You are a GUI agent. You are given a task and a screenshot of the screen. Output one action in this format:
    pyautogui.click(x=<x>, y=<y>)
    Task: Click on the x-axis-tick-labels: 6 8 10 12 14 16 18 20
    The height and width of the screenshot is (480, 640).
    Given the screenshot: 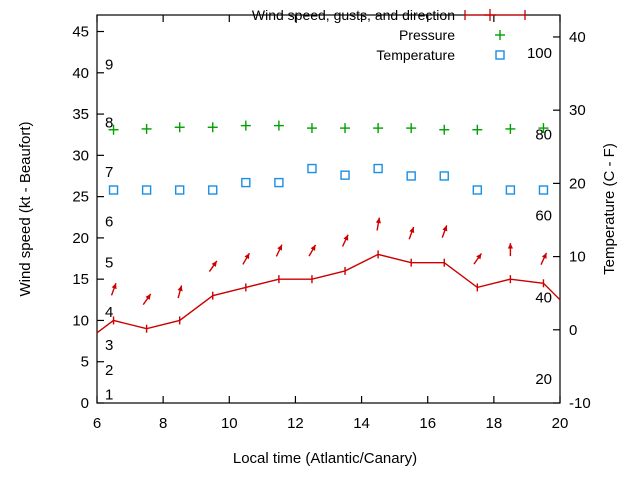 What is the action you would take?
    pyautogui.click(x=331, y=423)
    